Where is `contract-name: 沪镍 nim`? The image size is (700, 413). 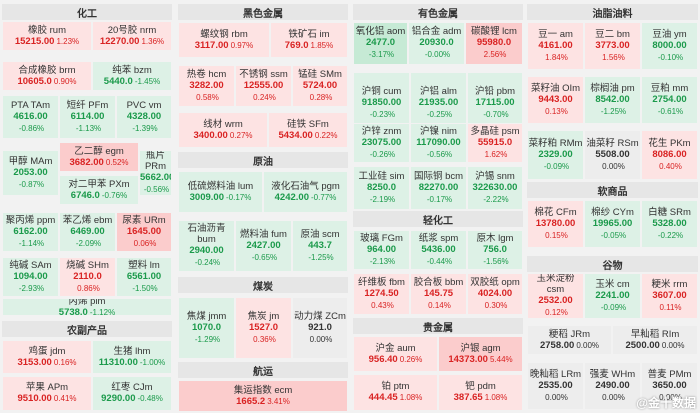 contract-name: 沪镍 nim is located at coordinates (438, 131).